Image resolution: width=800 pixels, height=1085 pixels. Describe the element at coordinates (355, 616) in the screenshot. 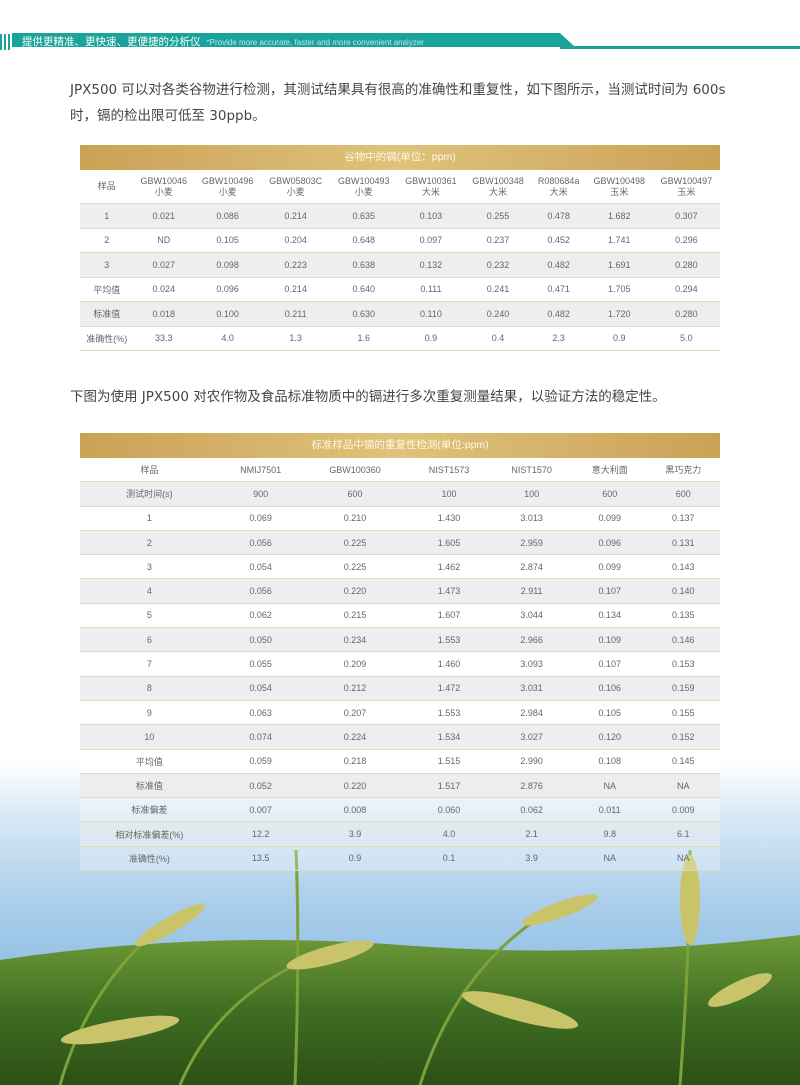

I see `table-cell: 0.215` at that location.